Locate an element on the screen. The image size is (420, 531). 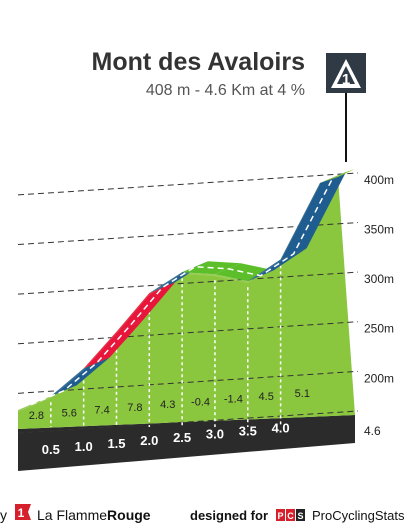
distance-label: 3.0 is located at coordinates (215, 434).